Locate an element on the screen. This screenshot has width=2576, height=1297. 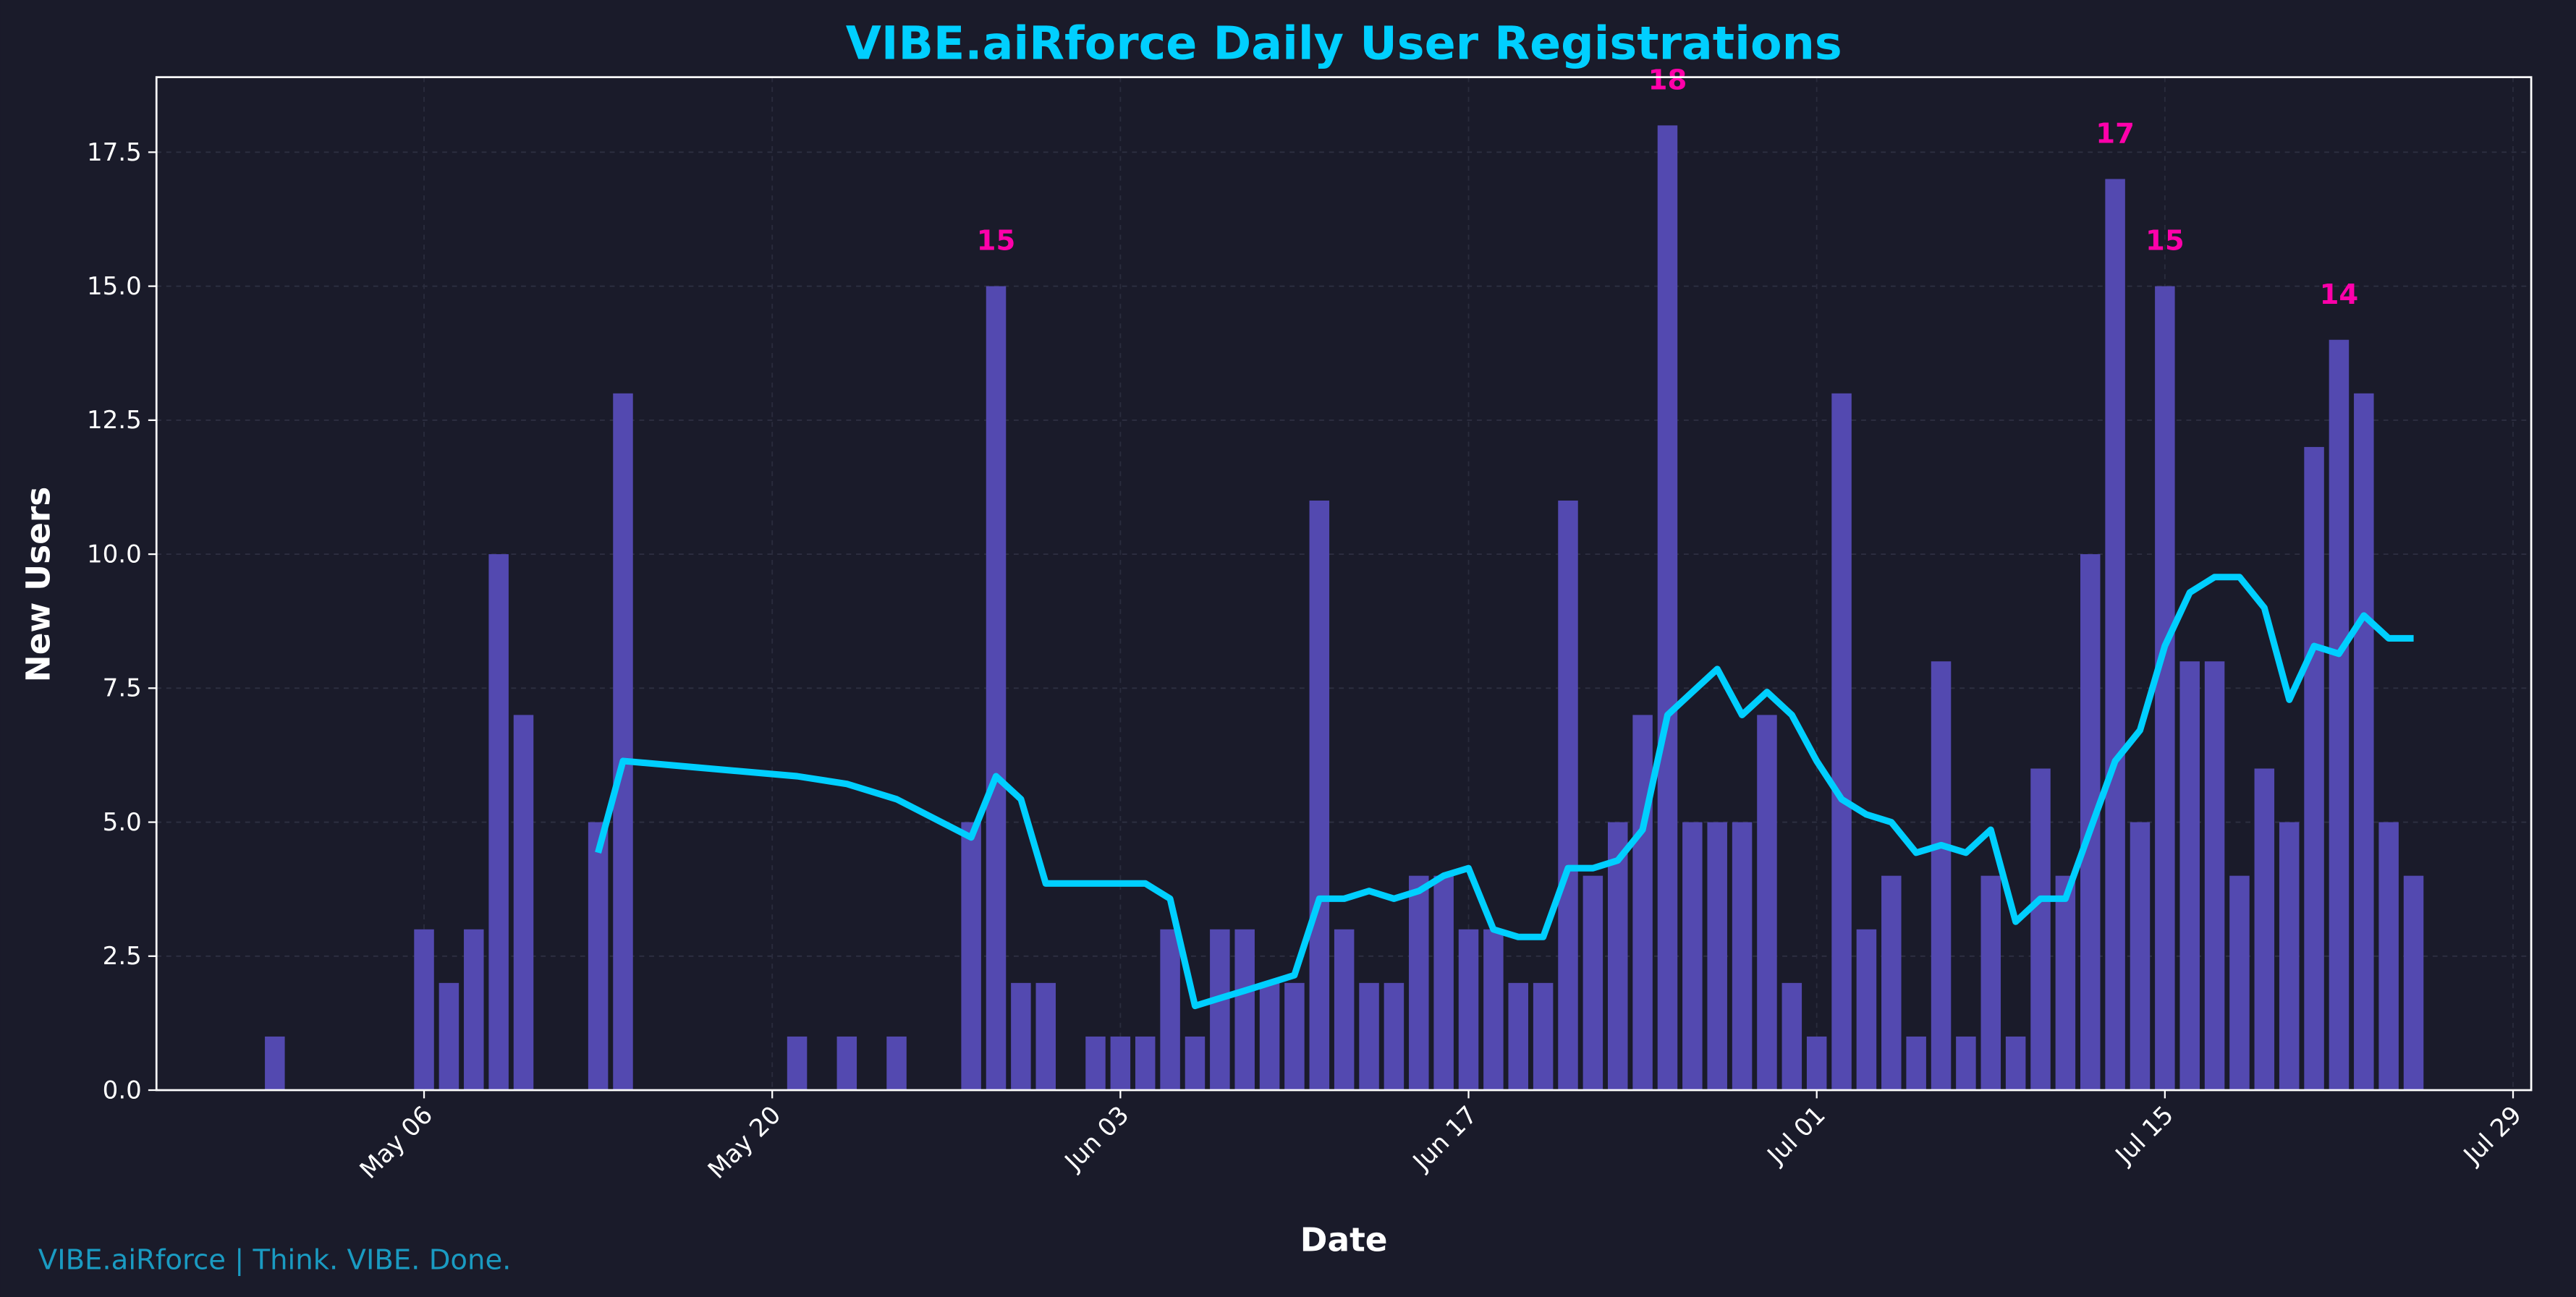
y-axis: 0.0 2.5 5.0 7.5 10.0 12.5 15.0 17.5 is located at coordinates (122, 622).